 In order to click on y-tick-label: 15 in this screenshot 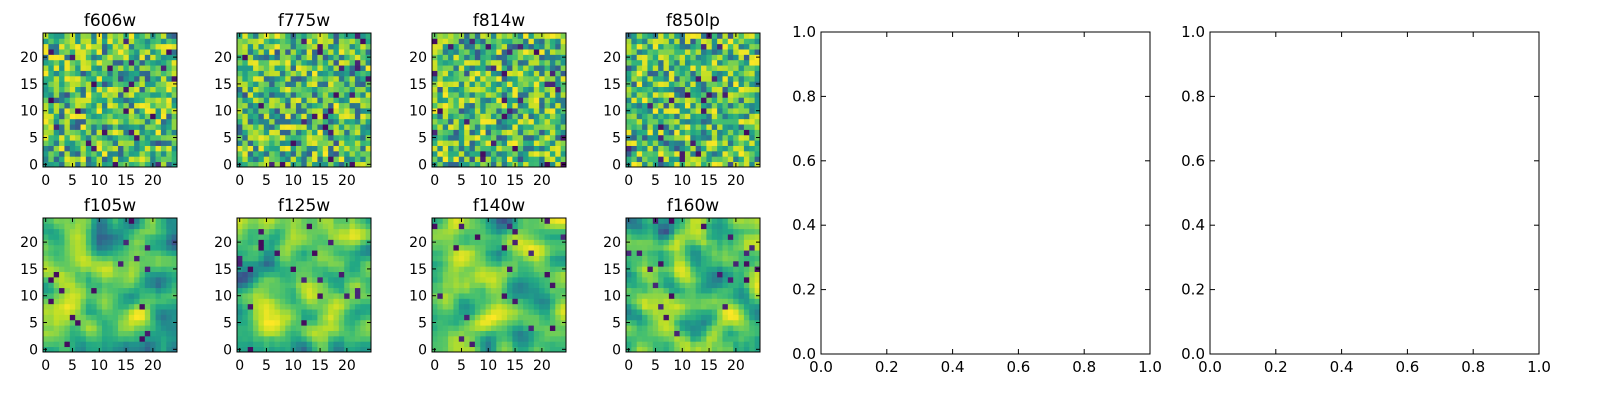, I will do `click(29, 85)`.